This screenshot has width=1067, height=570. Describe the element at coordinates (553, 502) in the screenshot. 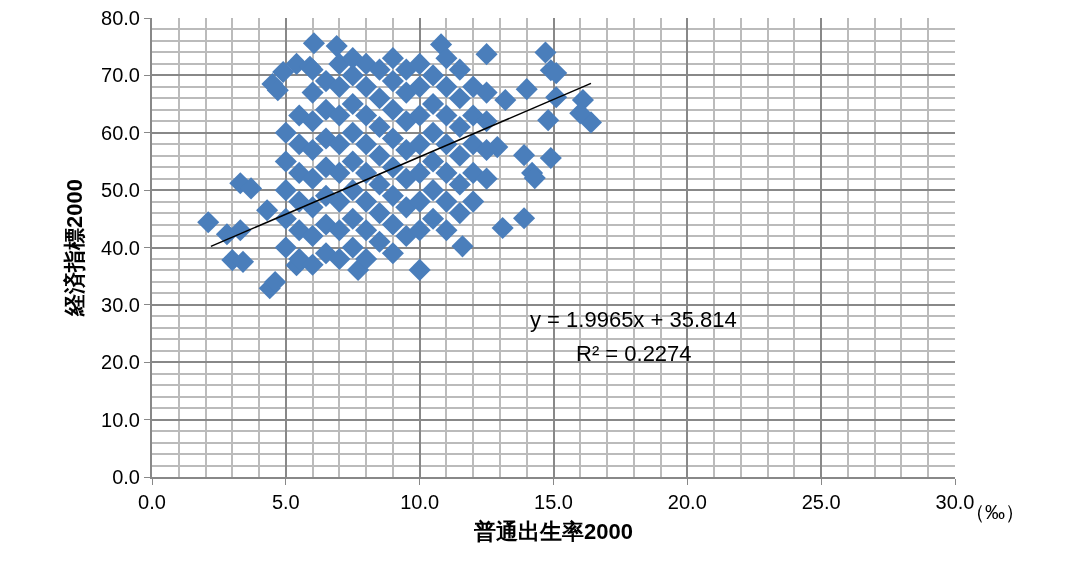

I see `x-tick-label: 15.0` at that location.